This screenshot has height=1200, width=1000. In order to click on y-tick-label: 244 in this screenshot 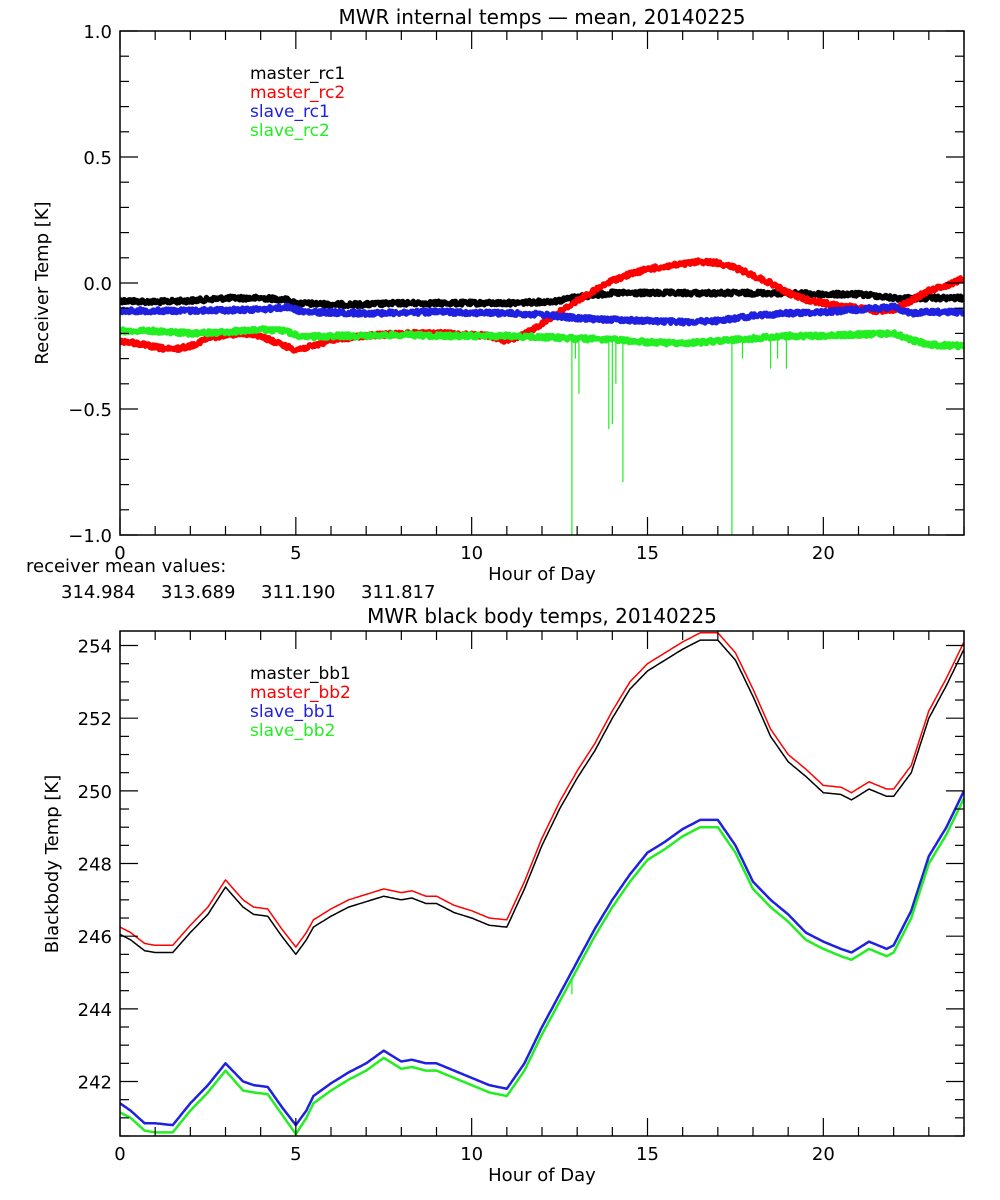, I will do `click(95, 1010)`.